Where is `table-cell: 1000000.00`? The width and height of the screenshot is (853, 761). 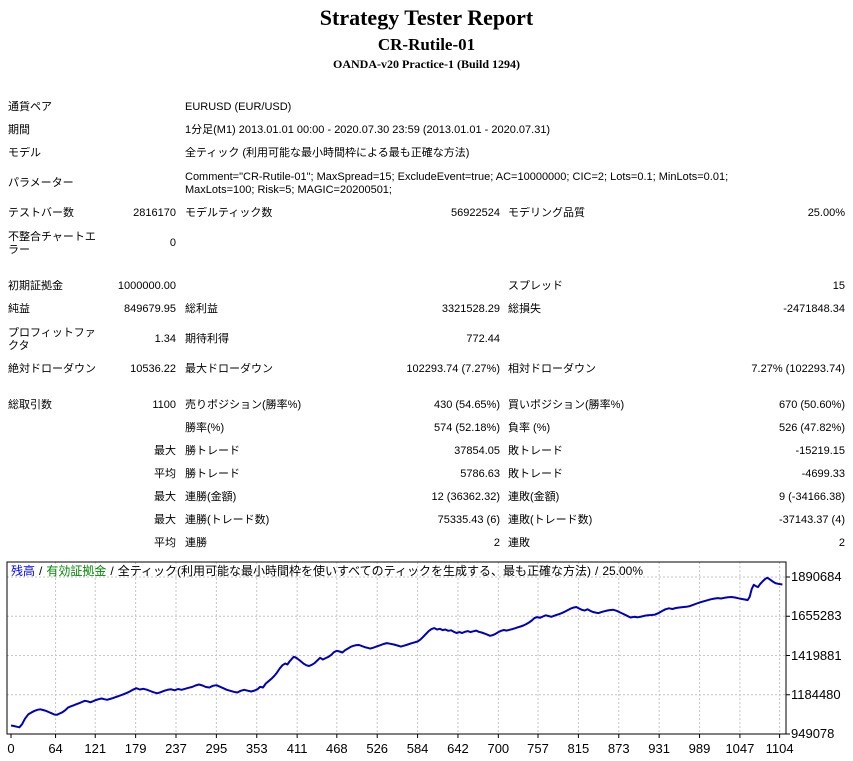
table-cell: 1000000.00 is located at coordinates (146, 286).